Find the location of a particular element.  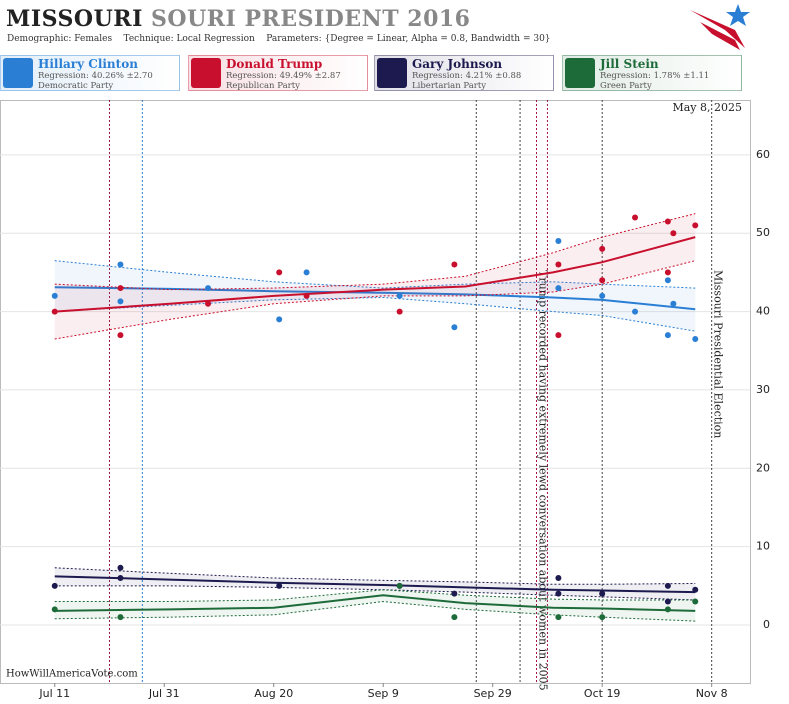

legend-regression: Regression: 49.49% ±2.87 is located at coordinates (283, 76).